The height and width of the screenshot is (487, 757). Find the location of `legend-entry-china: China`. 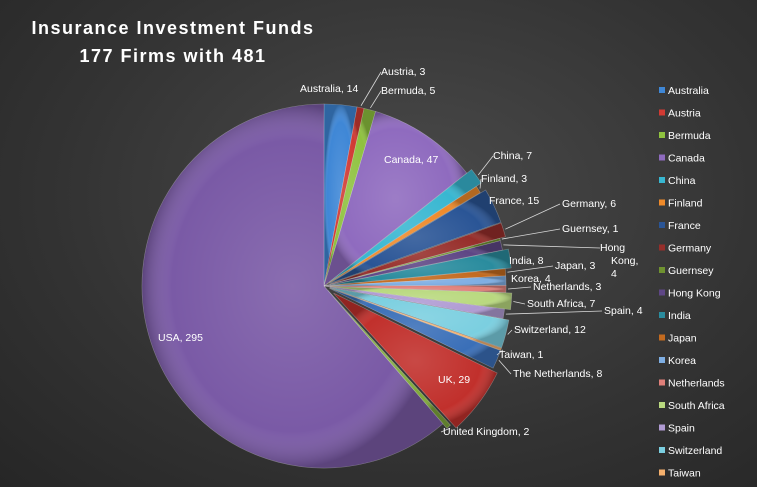

legend-entry-china: China is located at coordinates (682, 181).